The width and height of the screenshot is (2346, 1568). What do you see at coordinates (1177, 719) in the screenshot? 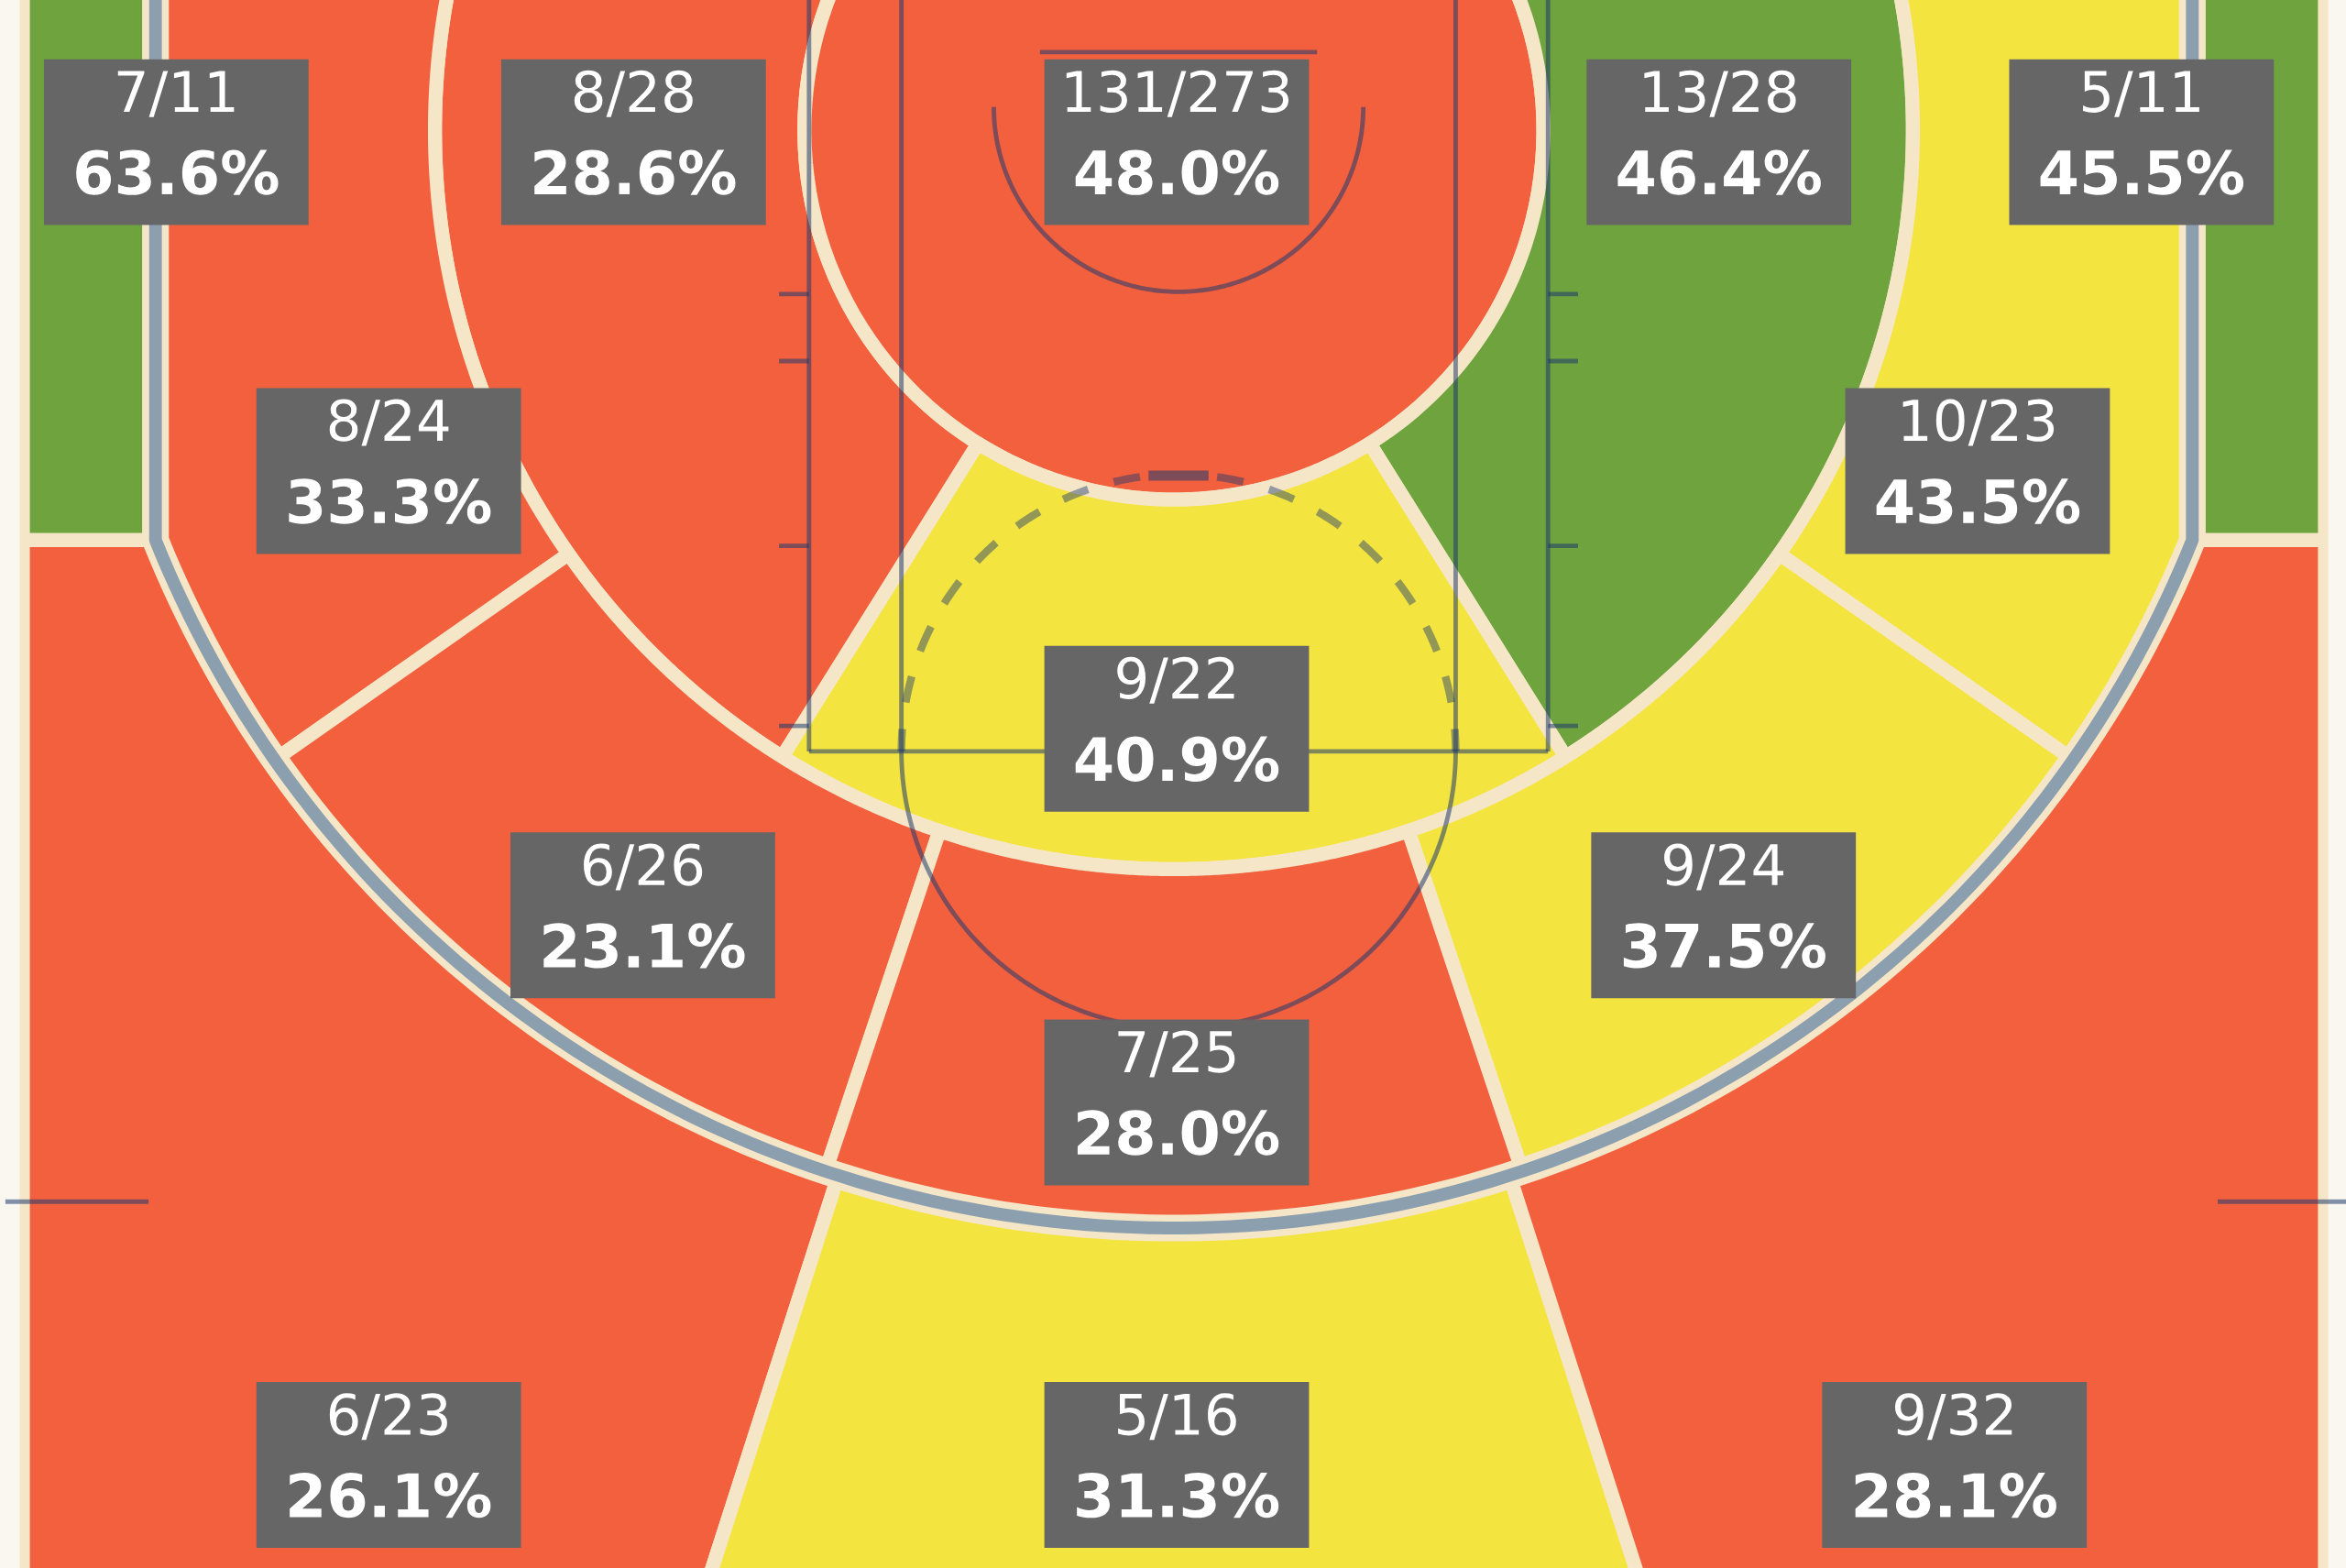
I see `data-label: 9/22 40.9%` at bounding box center [1177, 719].